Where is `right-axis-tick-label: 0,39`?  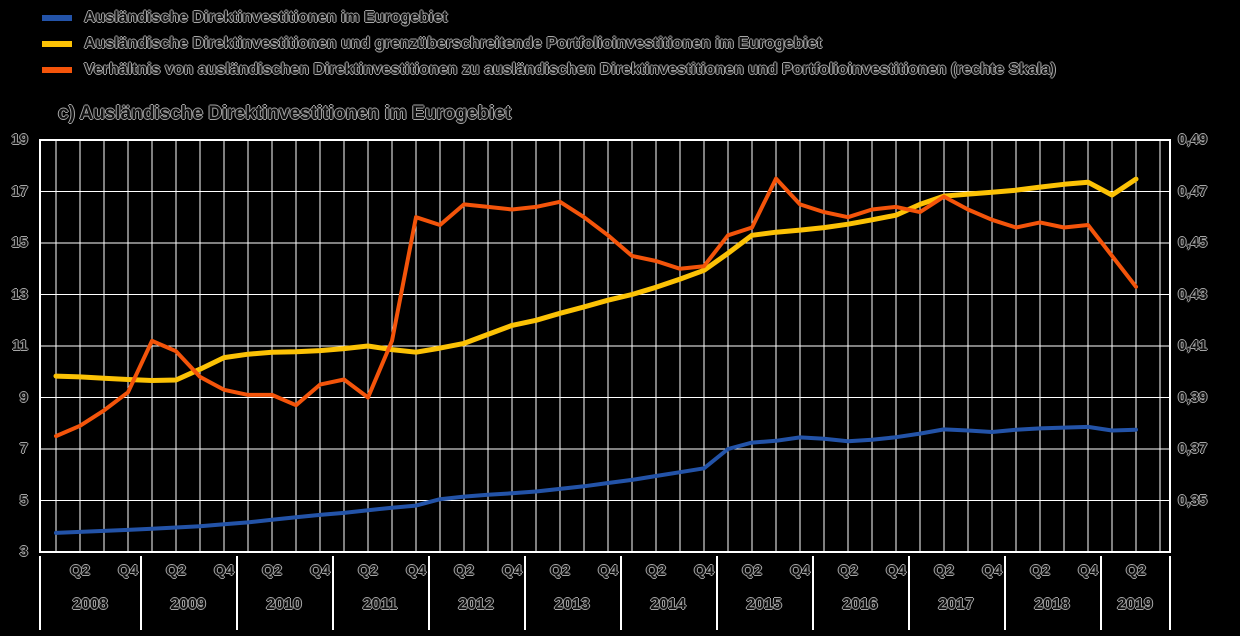
right-axis-tick-label: 0,39 is located at coordinates (1193, 397).